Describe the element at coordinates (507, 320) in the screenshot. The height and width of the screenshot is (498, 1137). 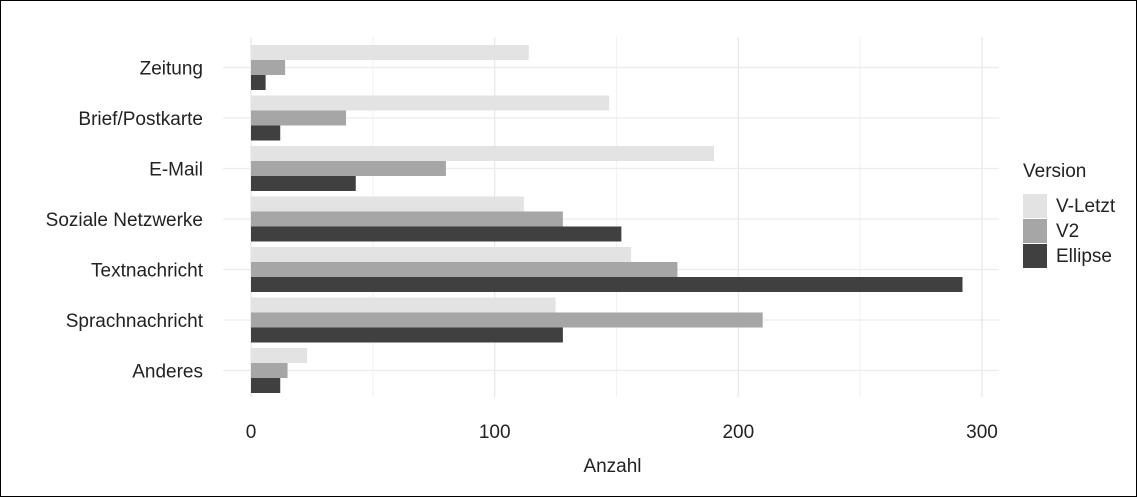
I see `bar-v2-sprachnachricht` at that location.